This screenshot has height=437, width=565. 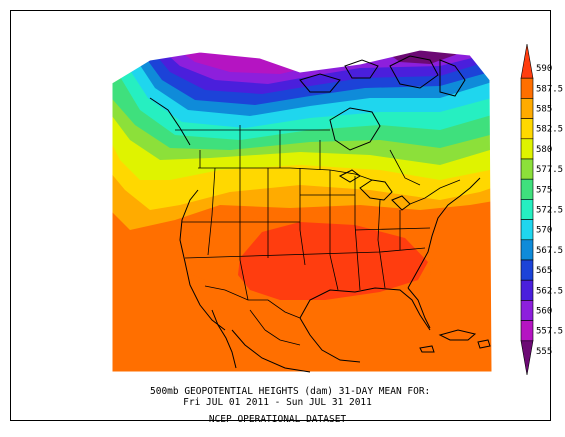 I want to click on colorbar-label: 555, so click(x=544, y=352).